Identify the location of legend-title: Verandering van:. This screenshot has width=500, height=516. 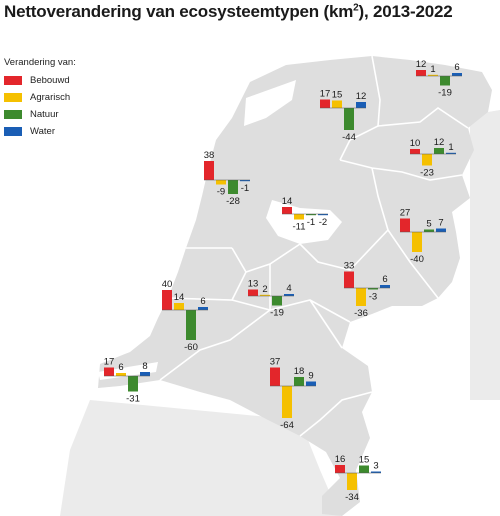
(40, 62).